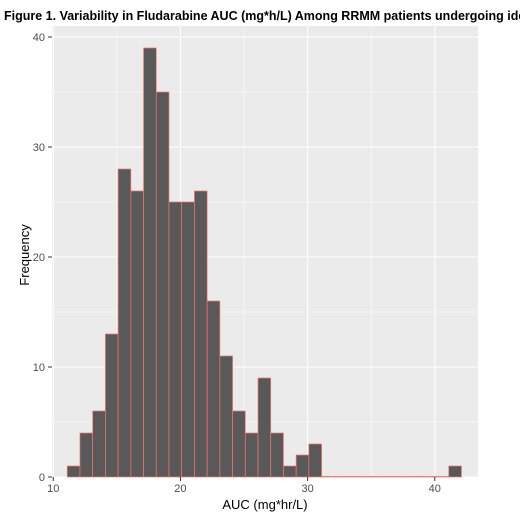 Image resolution: width=520 pixels, height=518 pixels. I want to click on x-tick-label: 30, so click(307, 489).